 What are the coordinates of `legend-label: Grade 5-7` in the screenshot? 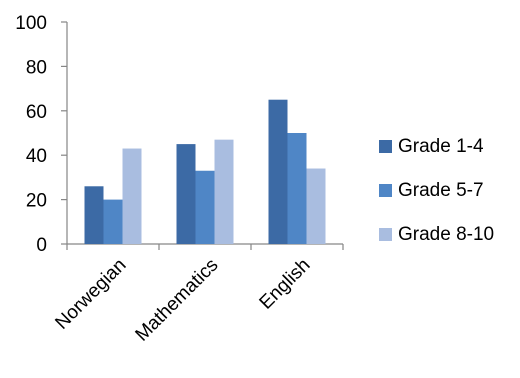 It's located at (441, 190).